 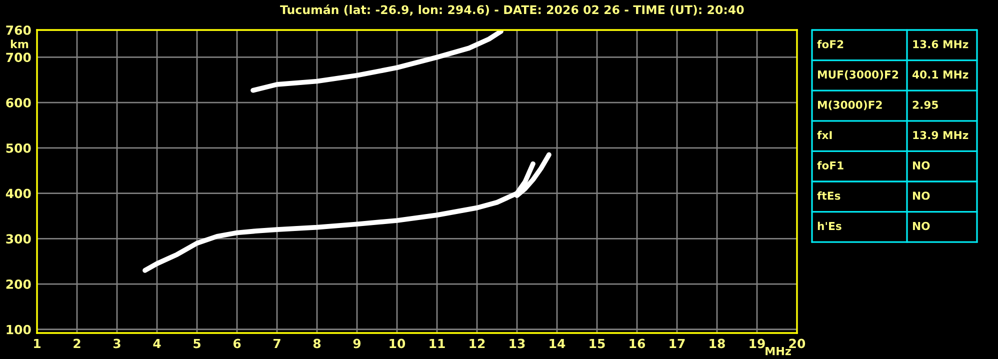 I want to click on x-tick-label: 8, so click(x=317, y=343).